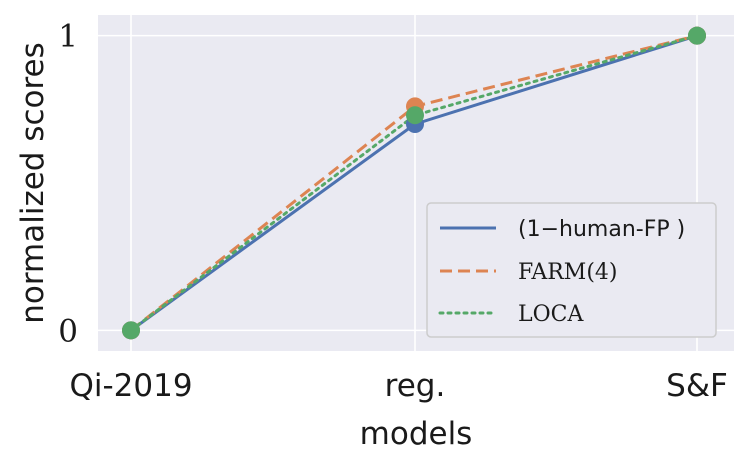  I want to click on legend-label: FARM(4), so click(568, 272).